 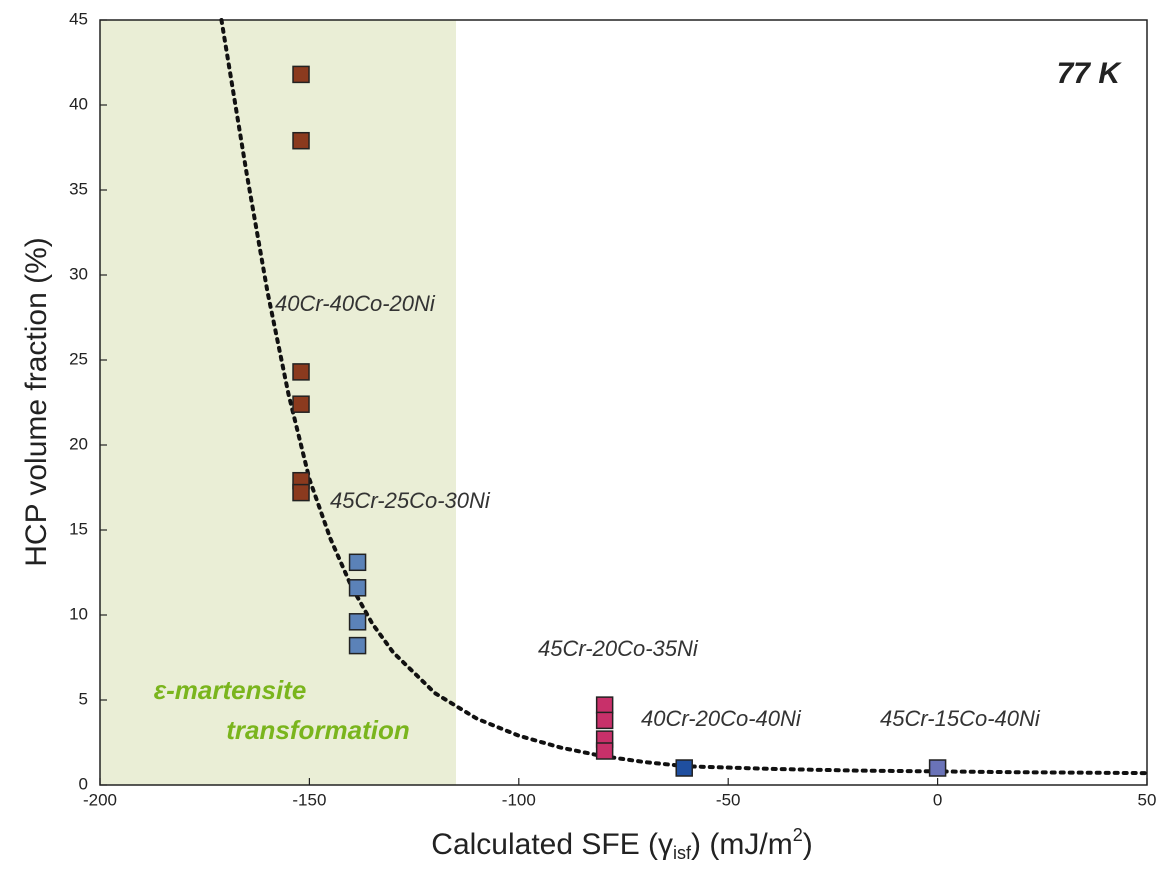 I want to click on y-tick-label: 40, so click(x=78, y=103).